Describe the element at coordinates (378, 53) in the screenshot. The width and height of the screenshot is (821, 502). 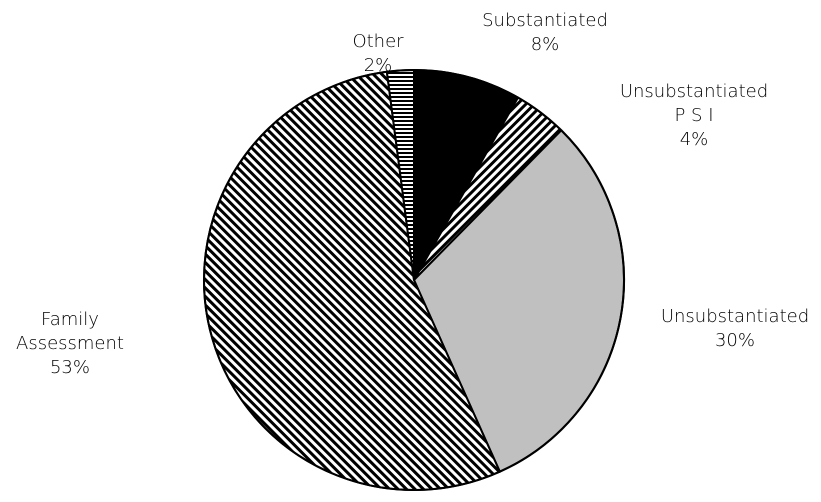
I see `slice-label-other: Other 2%` at that location.